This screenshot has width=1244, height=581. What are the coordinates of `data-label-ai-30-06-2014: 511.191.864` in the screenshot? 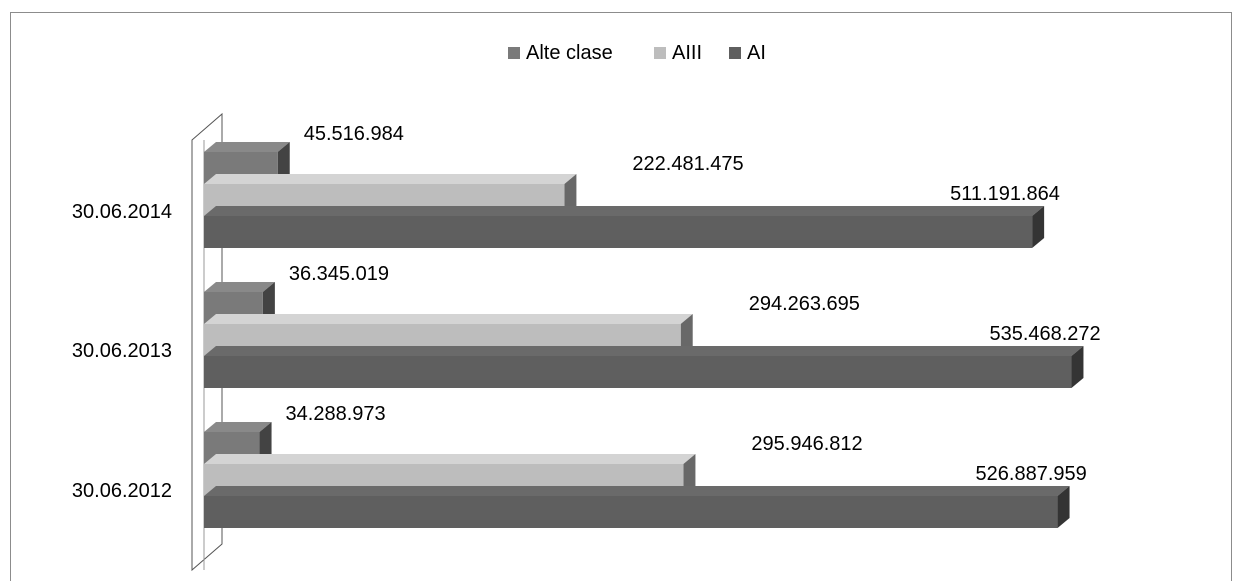 It's located at (1005, 194).